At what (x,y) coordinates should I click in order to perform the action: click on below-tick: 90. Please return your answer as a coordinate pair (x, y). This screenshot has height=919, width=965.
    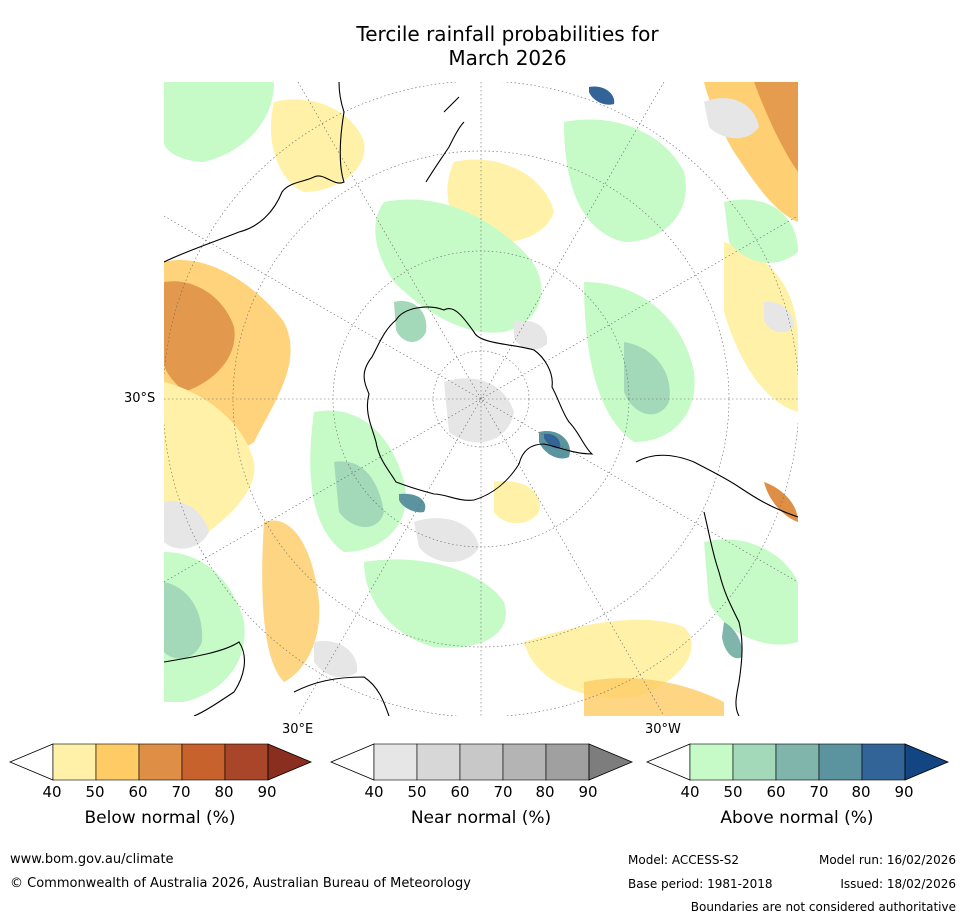
    Looking at the image, I should click on (267, 792).